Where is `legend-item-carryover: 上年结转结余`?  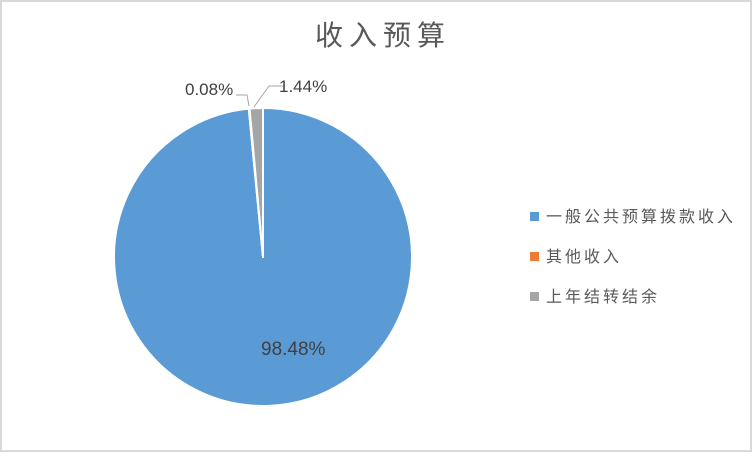
legend-item-carryover: 上年结转结余 is located at coordinates (633, 296).